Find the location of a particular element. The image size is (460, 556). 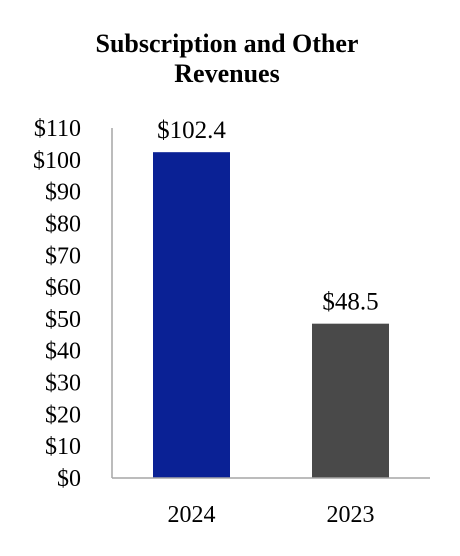

y-axis-ticks: $0 $10 $20 $30 $40 $50 $60 $70 $80 $90 $100 $110 is located at coordinates (57, 304).